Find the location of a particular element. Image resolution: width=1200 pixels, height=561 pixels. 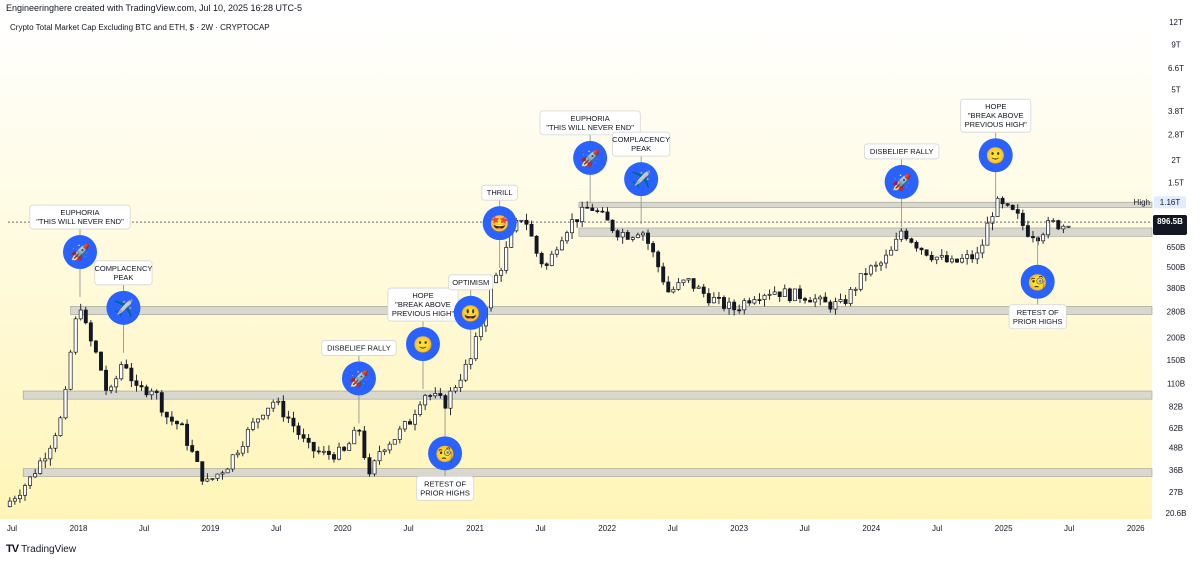

price-tick-label: 380B is located at coordinates (1176, 288).